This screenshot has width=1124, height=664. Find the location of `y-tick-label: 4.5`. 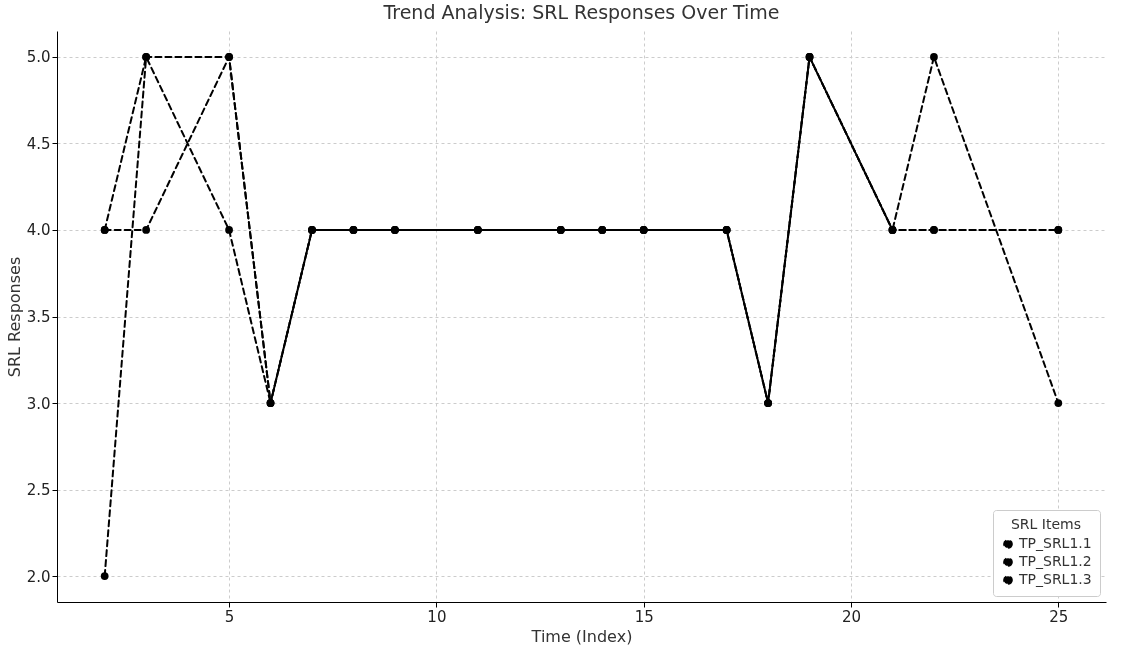

y-tick-label: 4.5 is located at coordinates (38, 143).